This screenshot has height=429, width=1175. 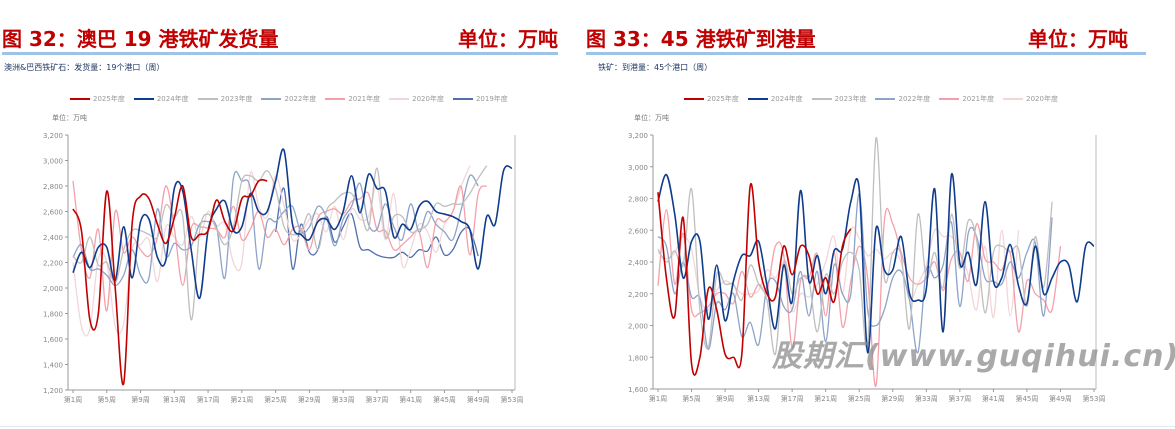 I want to click on legend: 2025年度 2024年度 2023年度 2022年度 2021年度 2020年度, so click(x=871, y=99).